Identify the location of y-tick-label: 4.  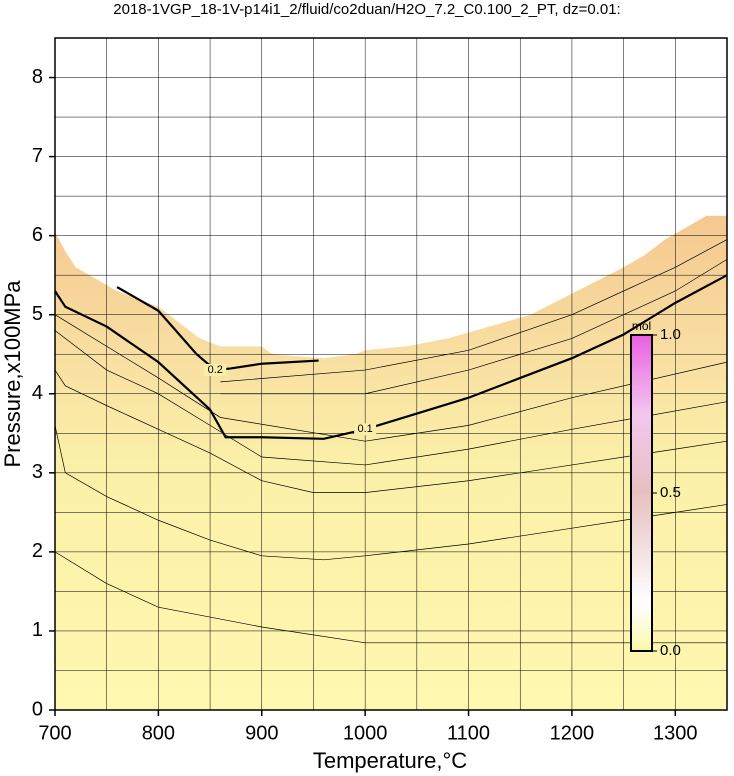
(37, 393).